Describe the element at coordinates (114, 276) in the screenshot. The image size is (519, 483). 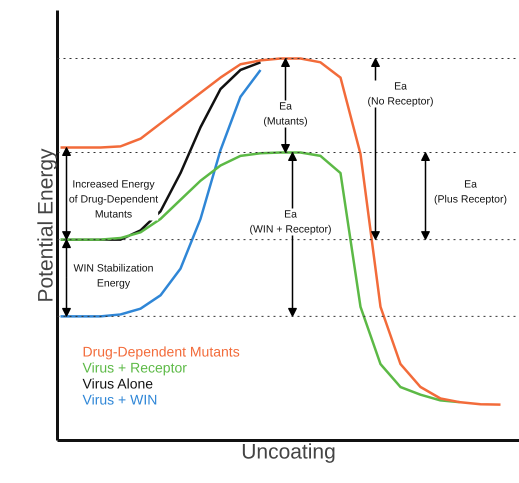
I see `annotation: WIN Stabilization Energy` at that location.